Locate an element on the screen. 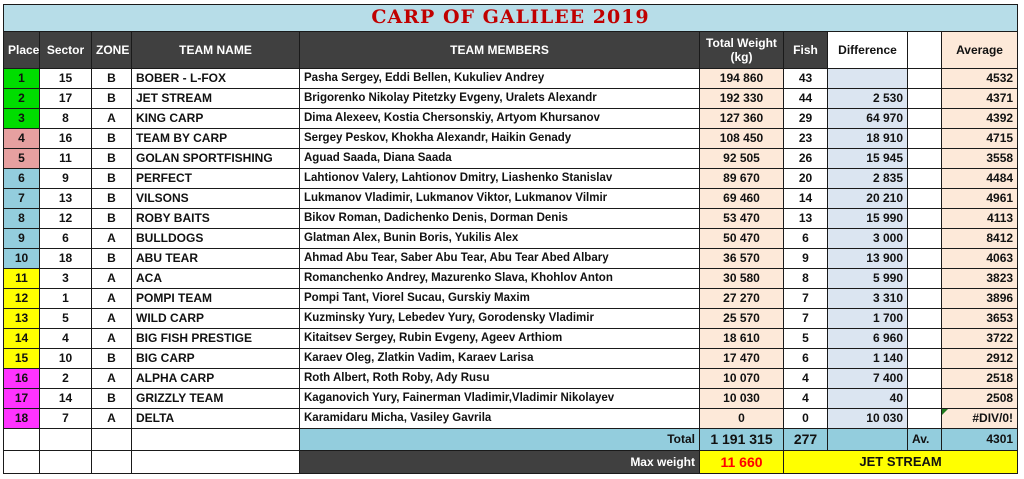 The width and height of the screenshot is (1024, 479). team-name-cell: BIG CARP is located at coordinates (215, 358).